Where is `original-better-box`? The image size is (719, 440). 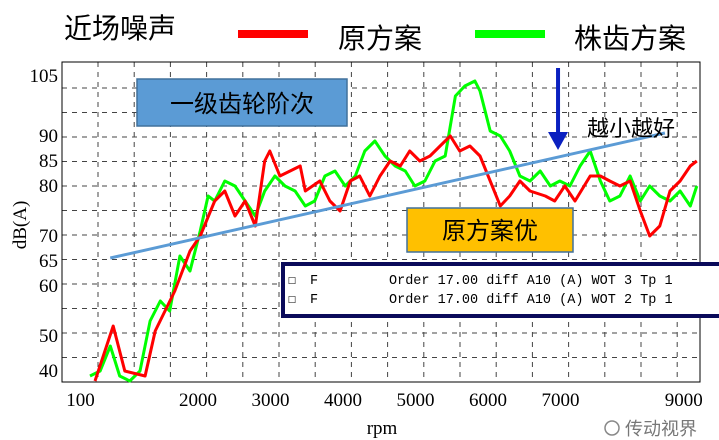 original-better-box is located at coordinates (490, 230).